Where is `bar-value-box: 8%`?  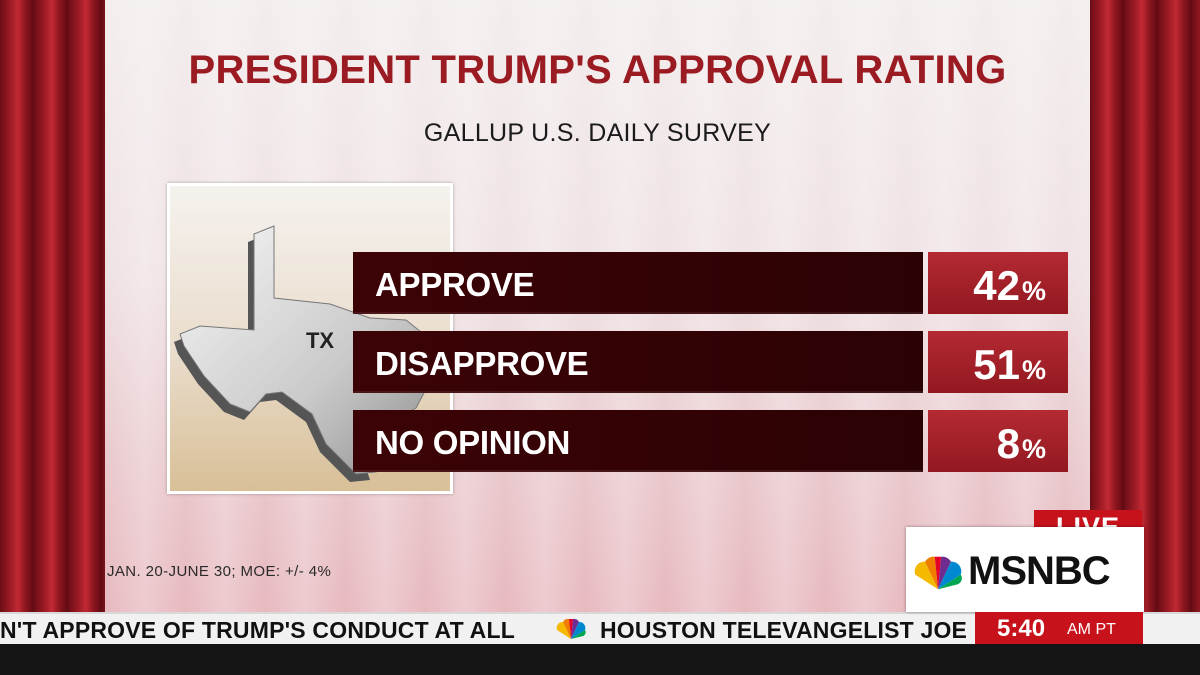 bar-value-box: 8% is located at coordinates (998, 441).